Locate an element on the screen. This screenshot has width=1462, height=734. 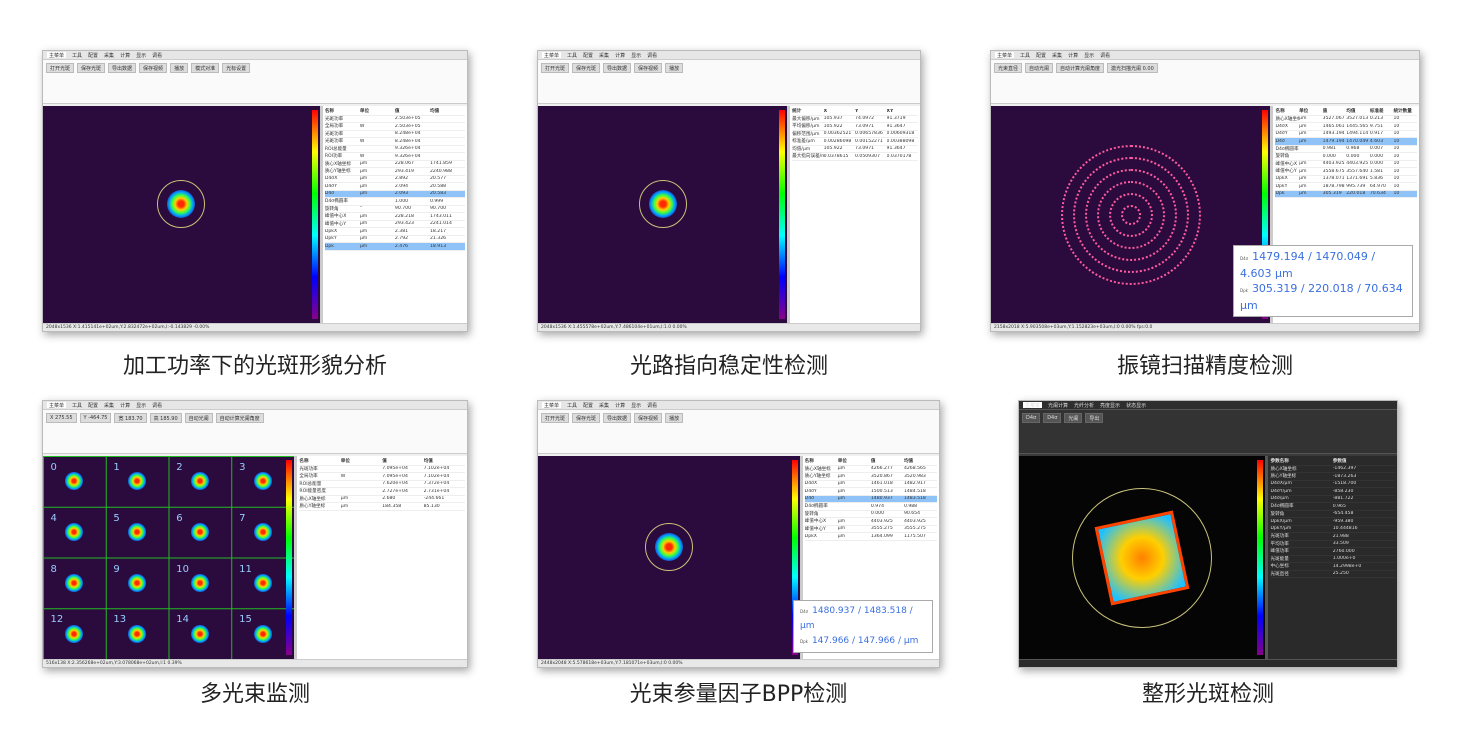
menu-tab: 状态显示 is located at coordinates (1136, 406).